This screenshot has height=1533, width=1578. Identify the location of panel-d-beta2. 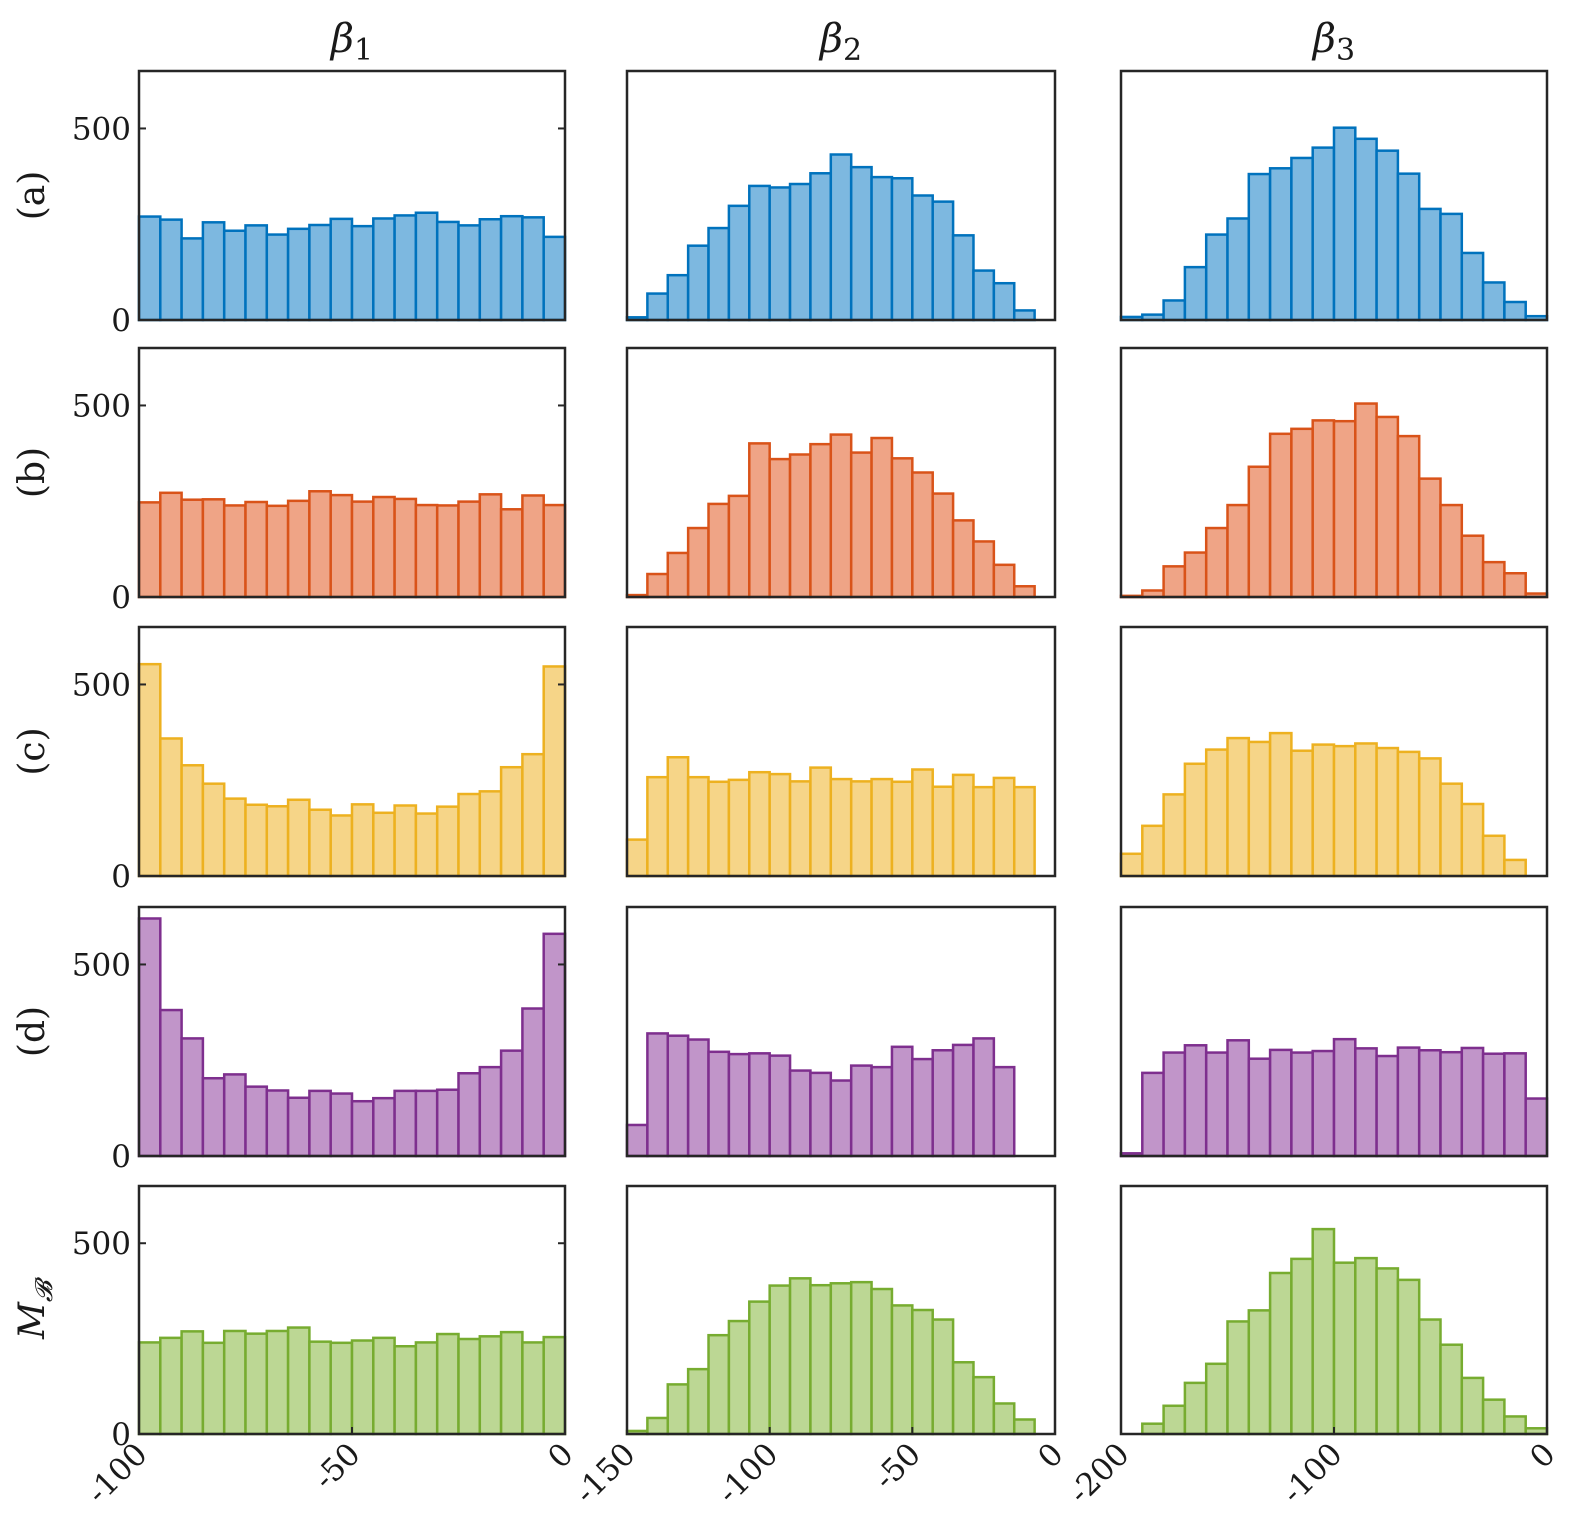
(841, 1031).